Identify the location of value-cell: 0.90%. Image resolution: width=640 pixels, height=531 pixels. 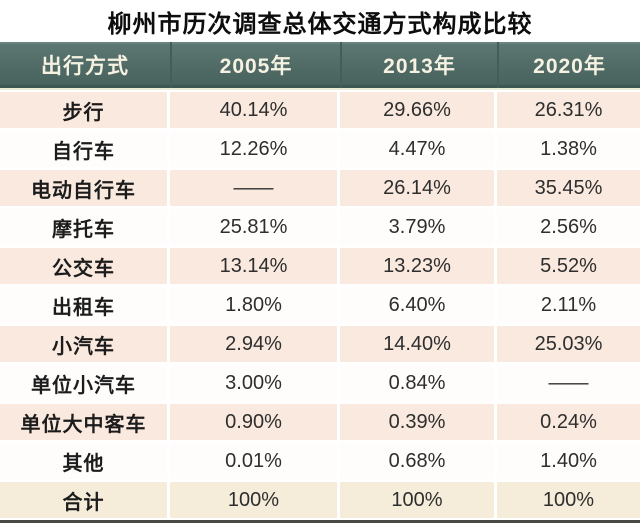
(253, 422).